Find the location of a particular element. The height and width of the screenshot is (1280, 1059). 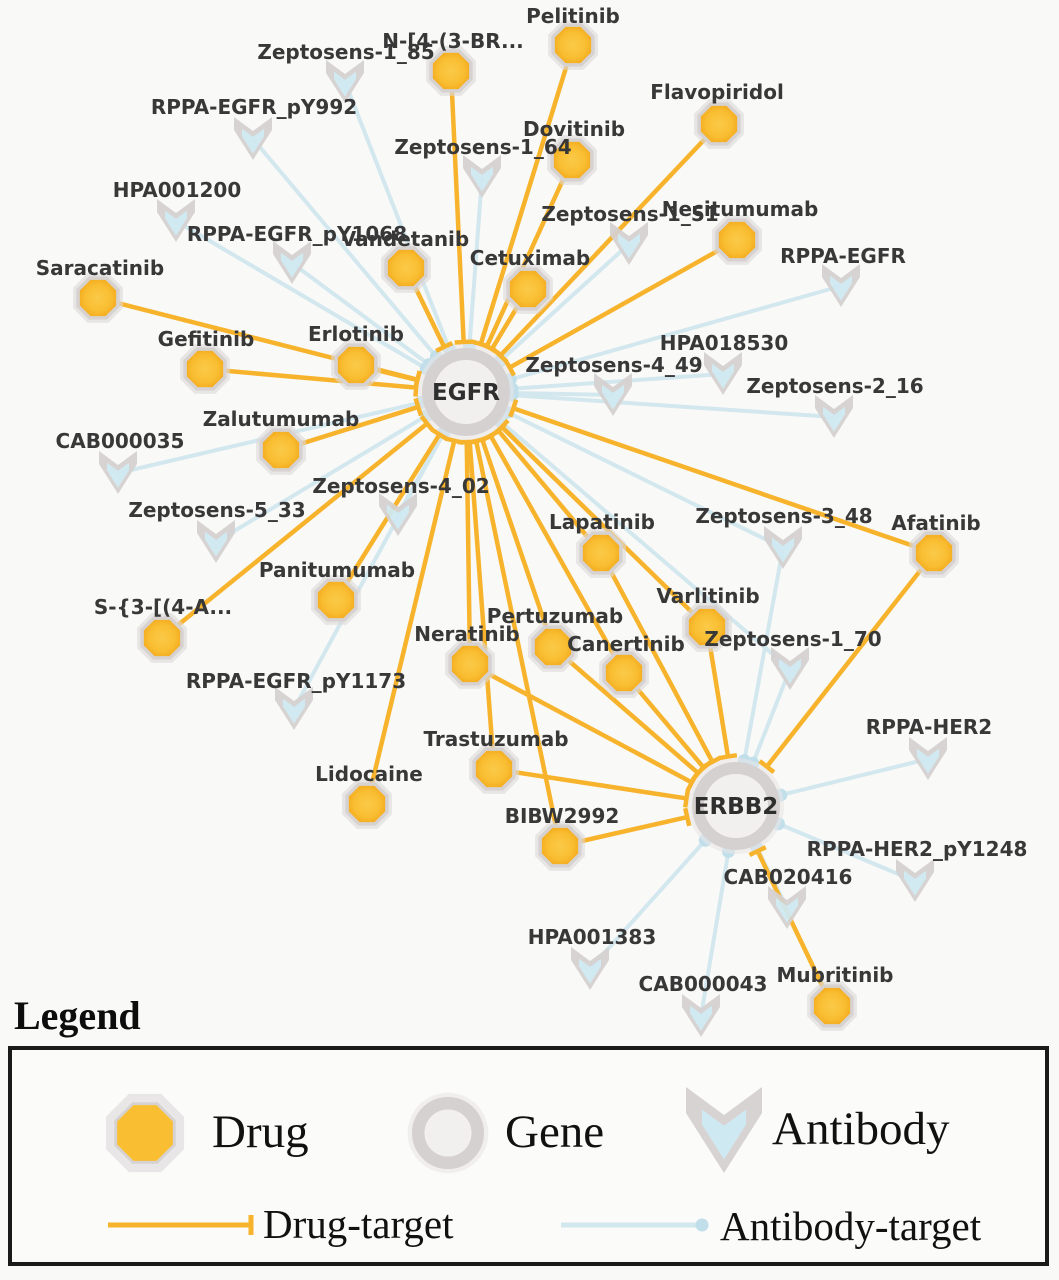

drug-node-mubritinib is located at coordinates (832, 1006).